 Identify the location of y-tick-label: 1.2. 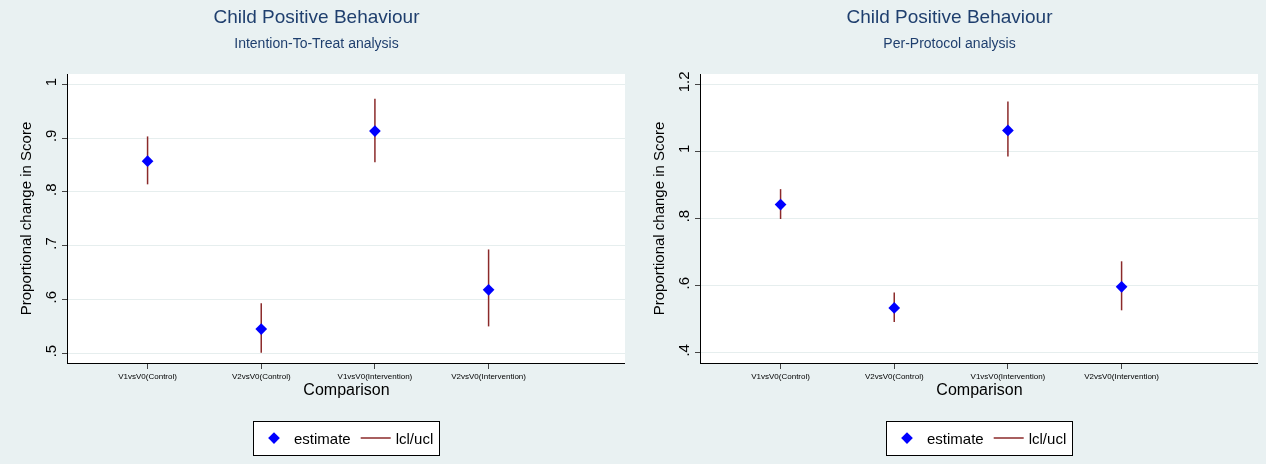
(683, 82).